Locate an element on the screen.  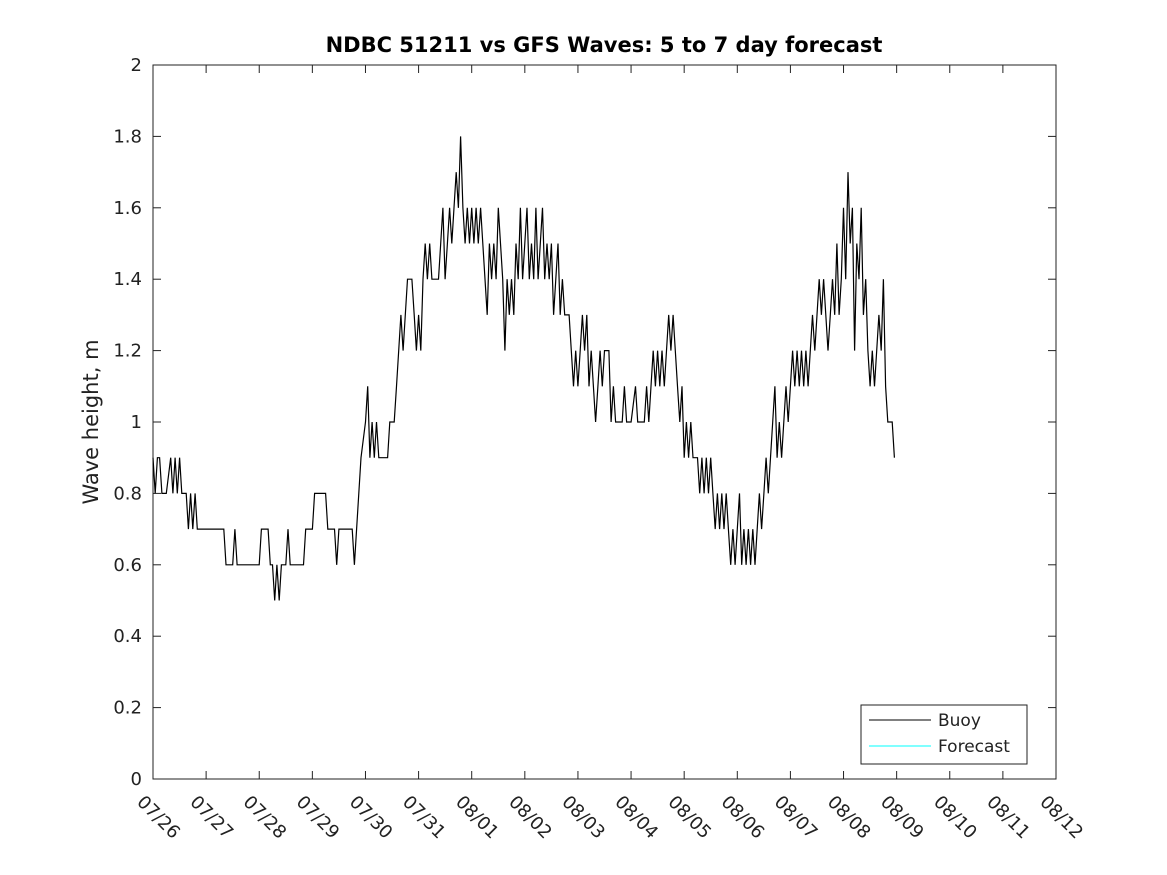
y-tick-label: 0.2 is located at coordinates (127, 708).